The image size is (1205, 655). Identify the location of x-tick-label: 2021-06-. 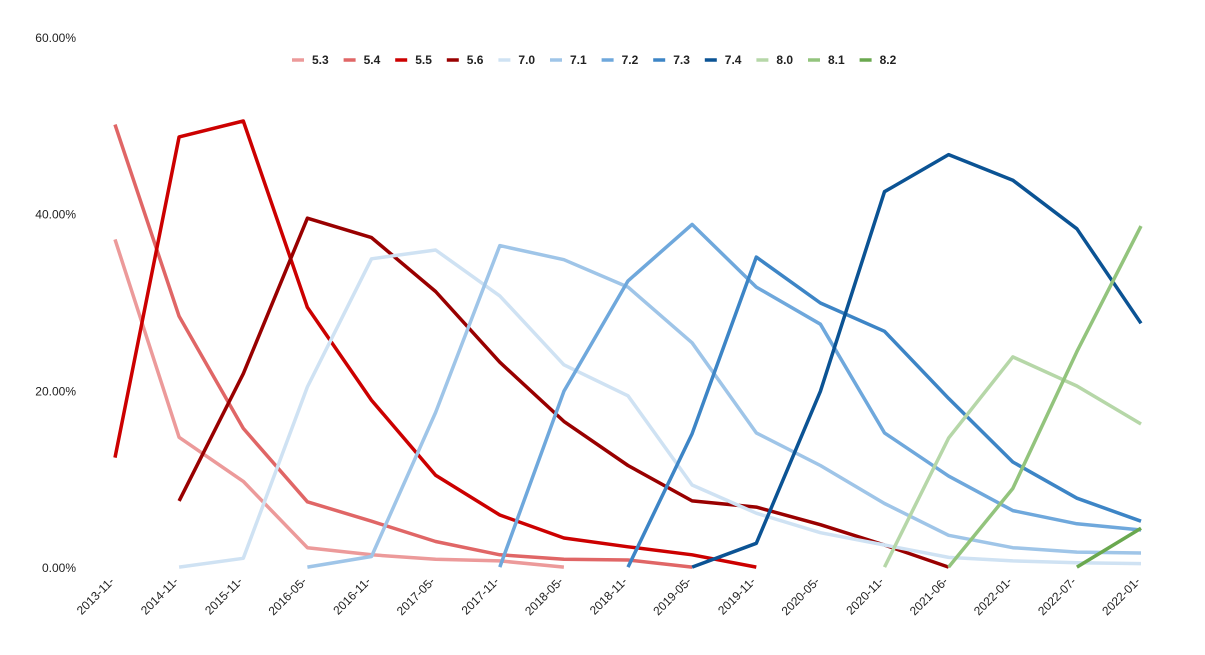
(929, 596).